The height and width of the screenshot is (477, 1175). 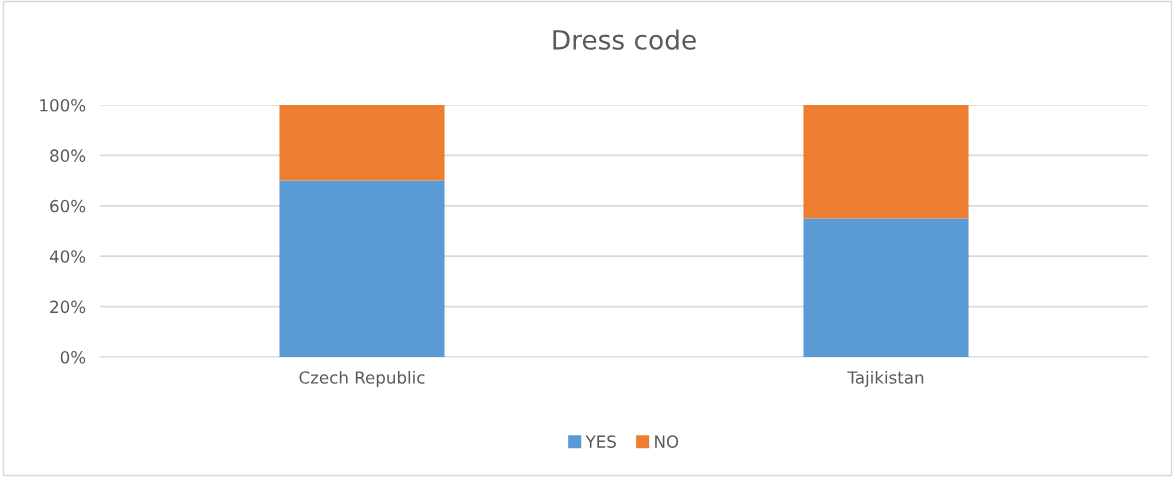 I want to click on legend-label: YES, so click(x=600, y=441).